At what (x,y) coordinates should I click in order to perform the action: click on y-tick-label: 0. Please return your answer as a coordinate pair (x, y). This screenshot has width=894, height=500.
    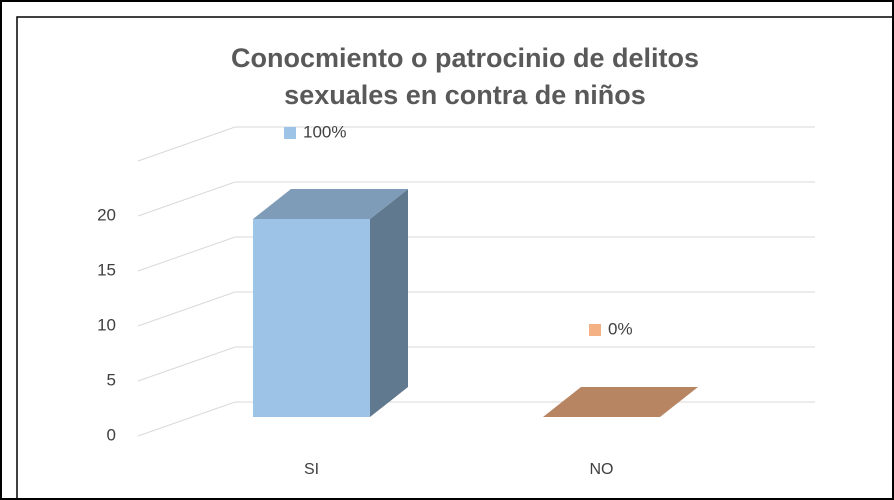
    Looking at the image, I should click on (111, 434).